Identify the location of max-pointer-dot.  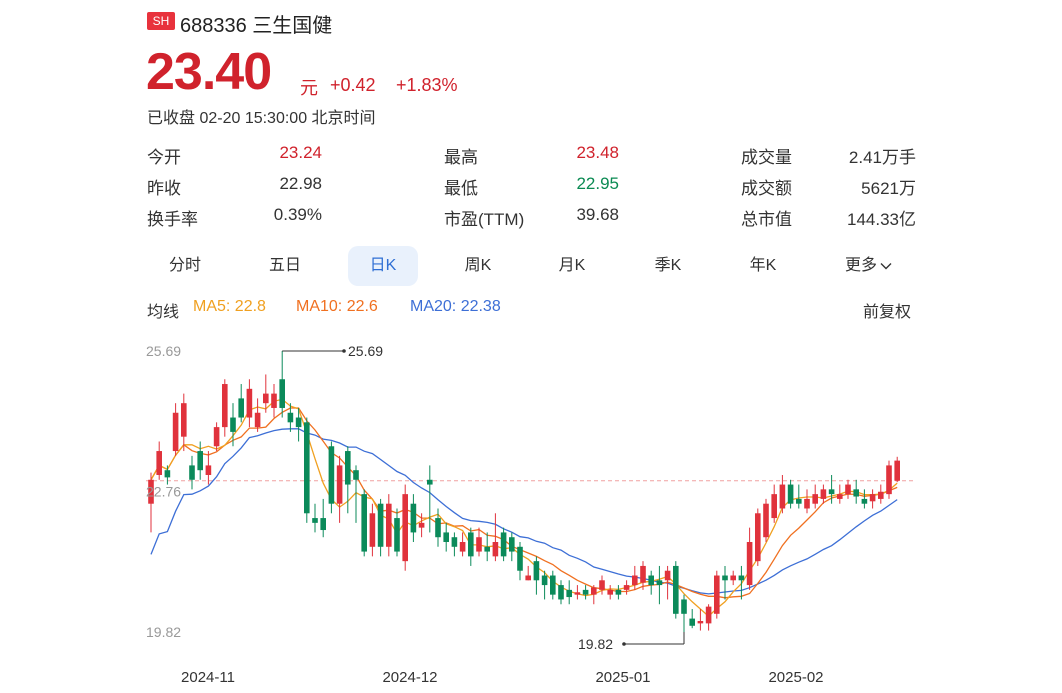
(344, 351).